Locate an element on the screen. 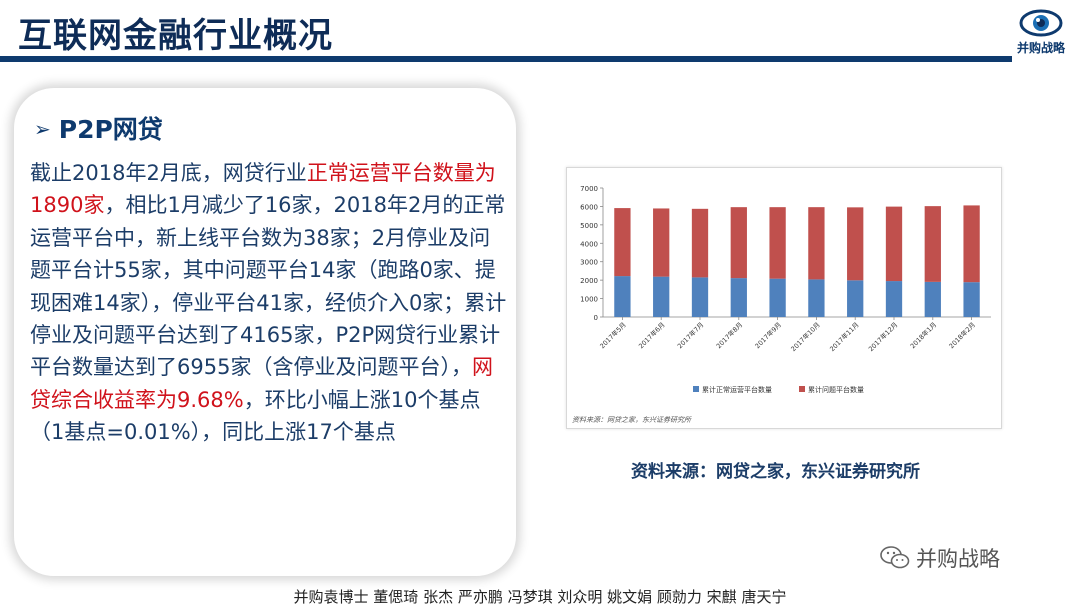 This screenshot has width=1080, height=608. y-tick-label: 6000 is located at coordinates (589, 207).